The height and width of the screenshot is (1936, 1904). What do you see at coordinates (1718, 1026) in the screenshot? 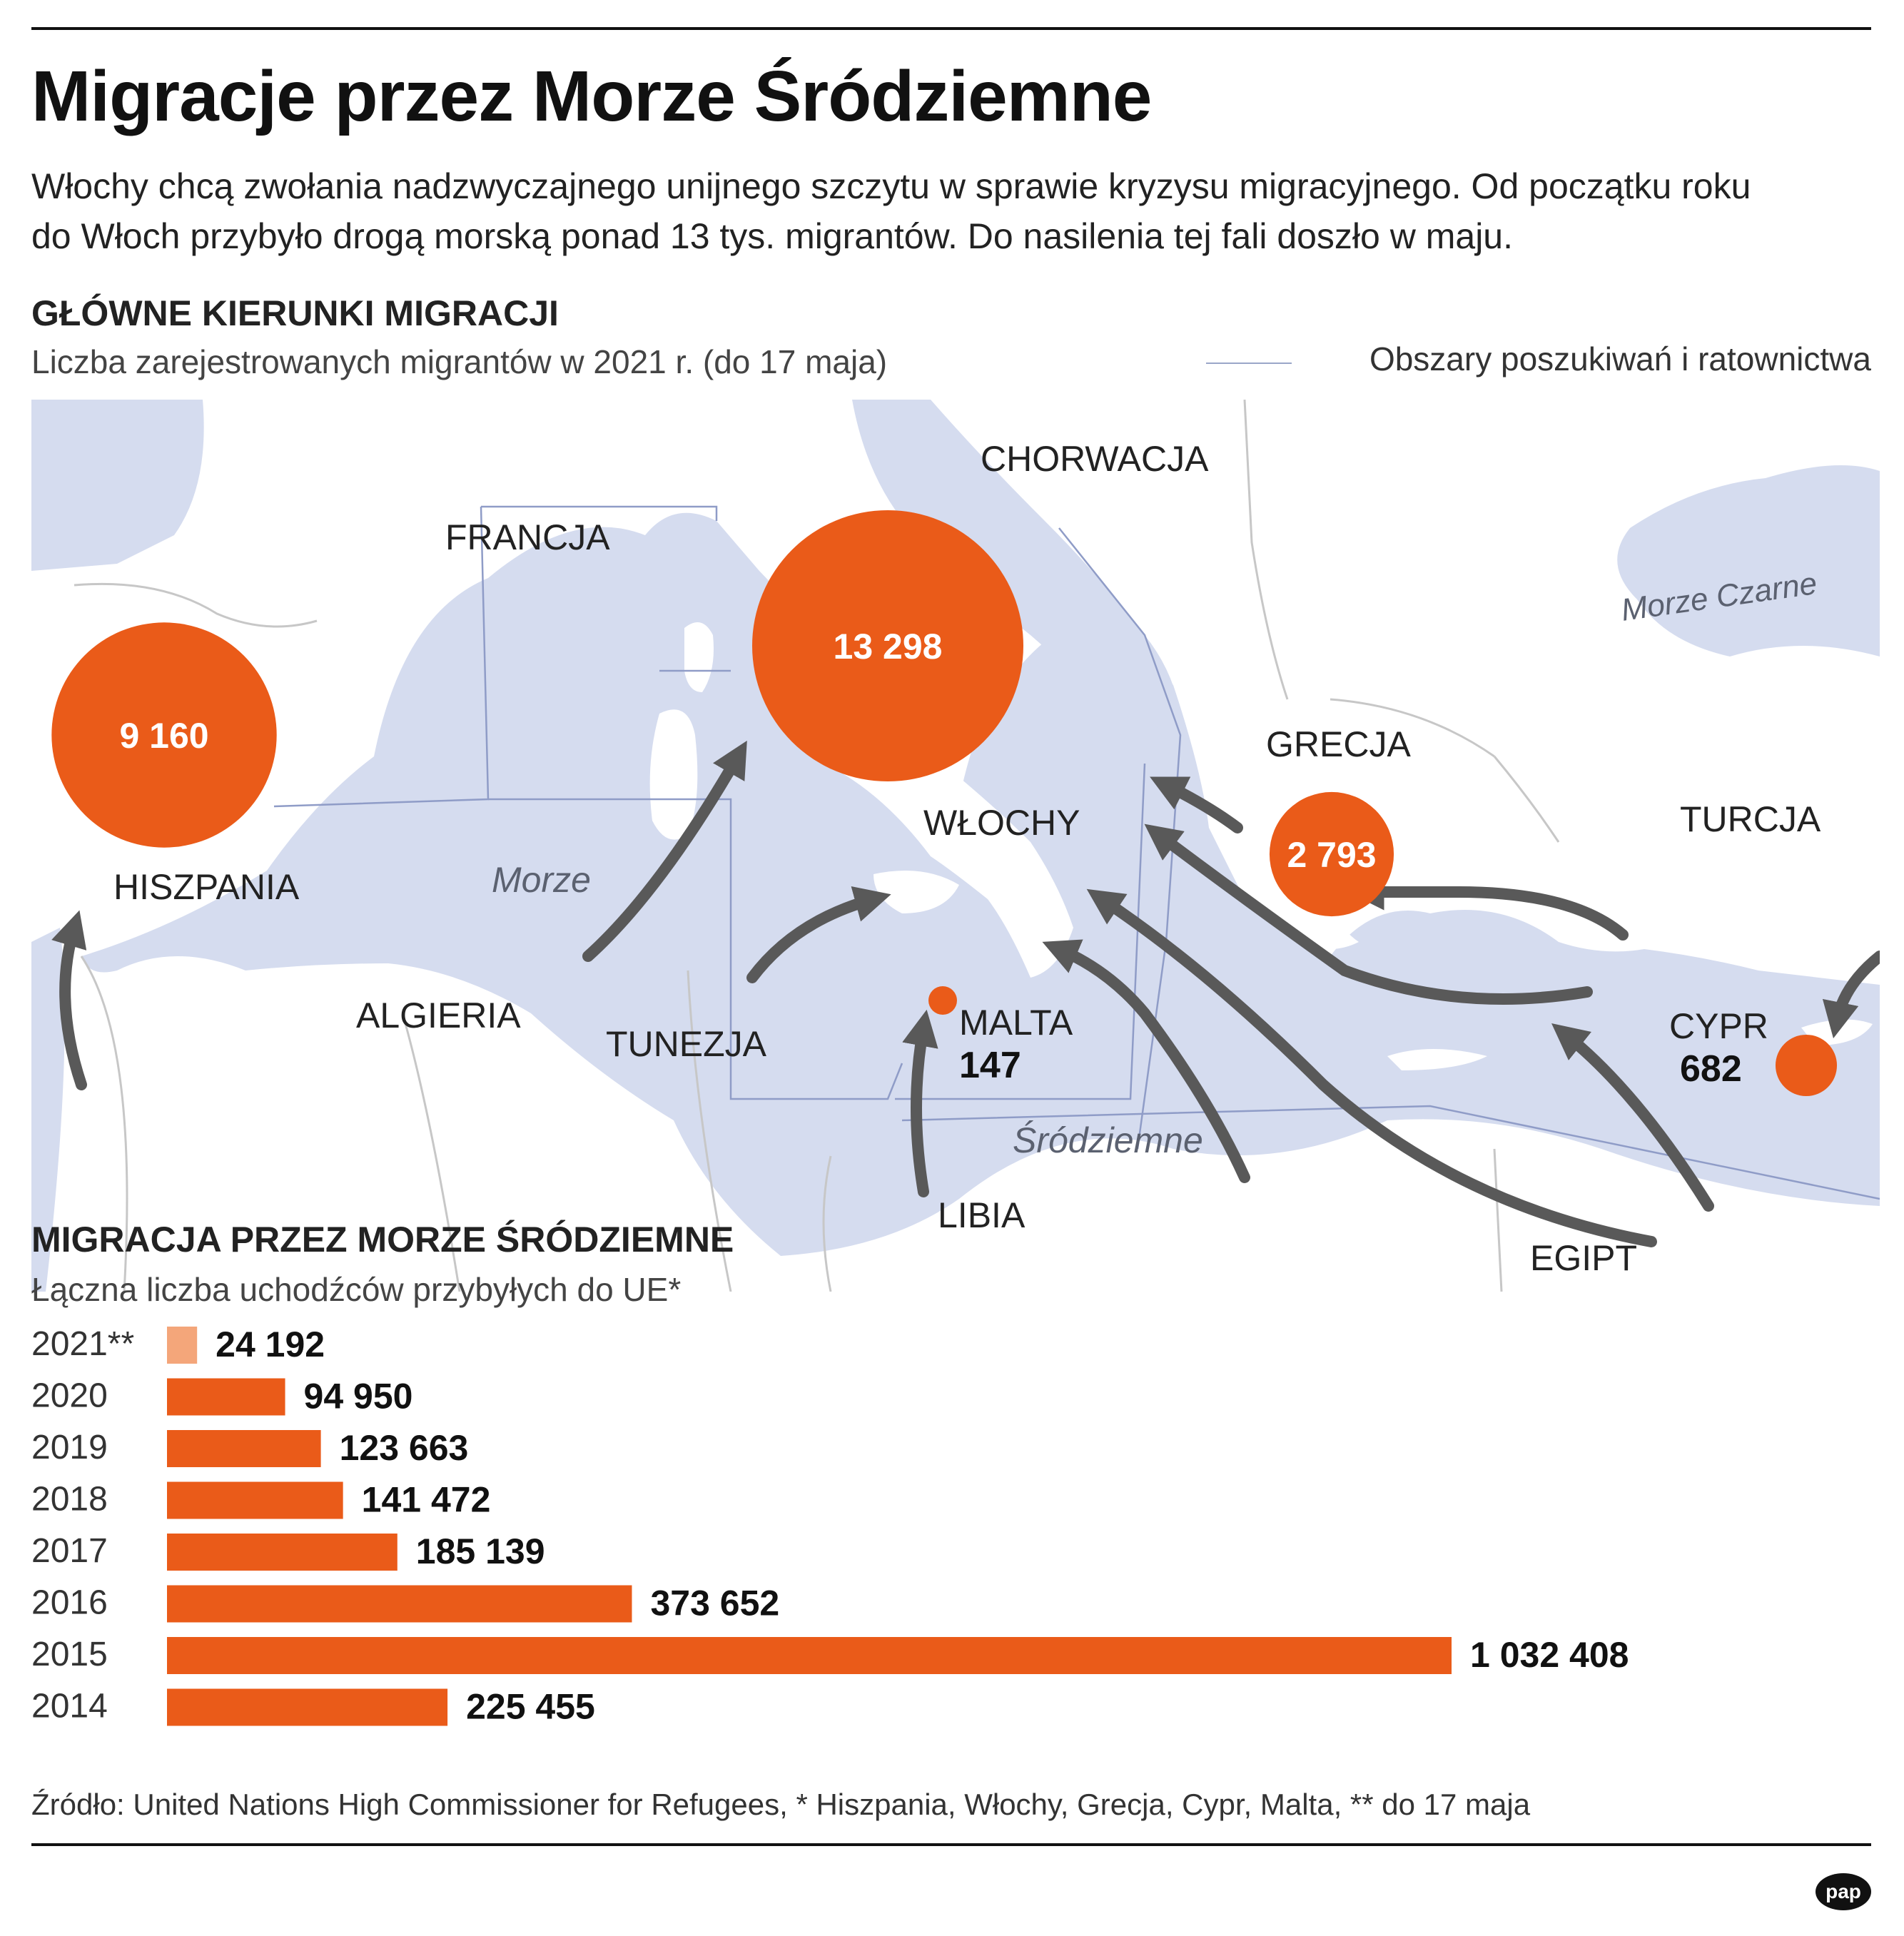
I see `label-cypr: CYPR` at bounding box center [1718, 1026].